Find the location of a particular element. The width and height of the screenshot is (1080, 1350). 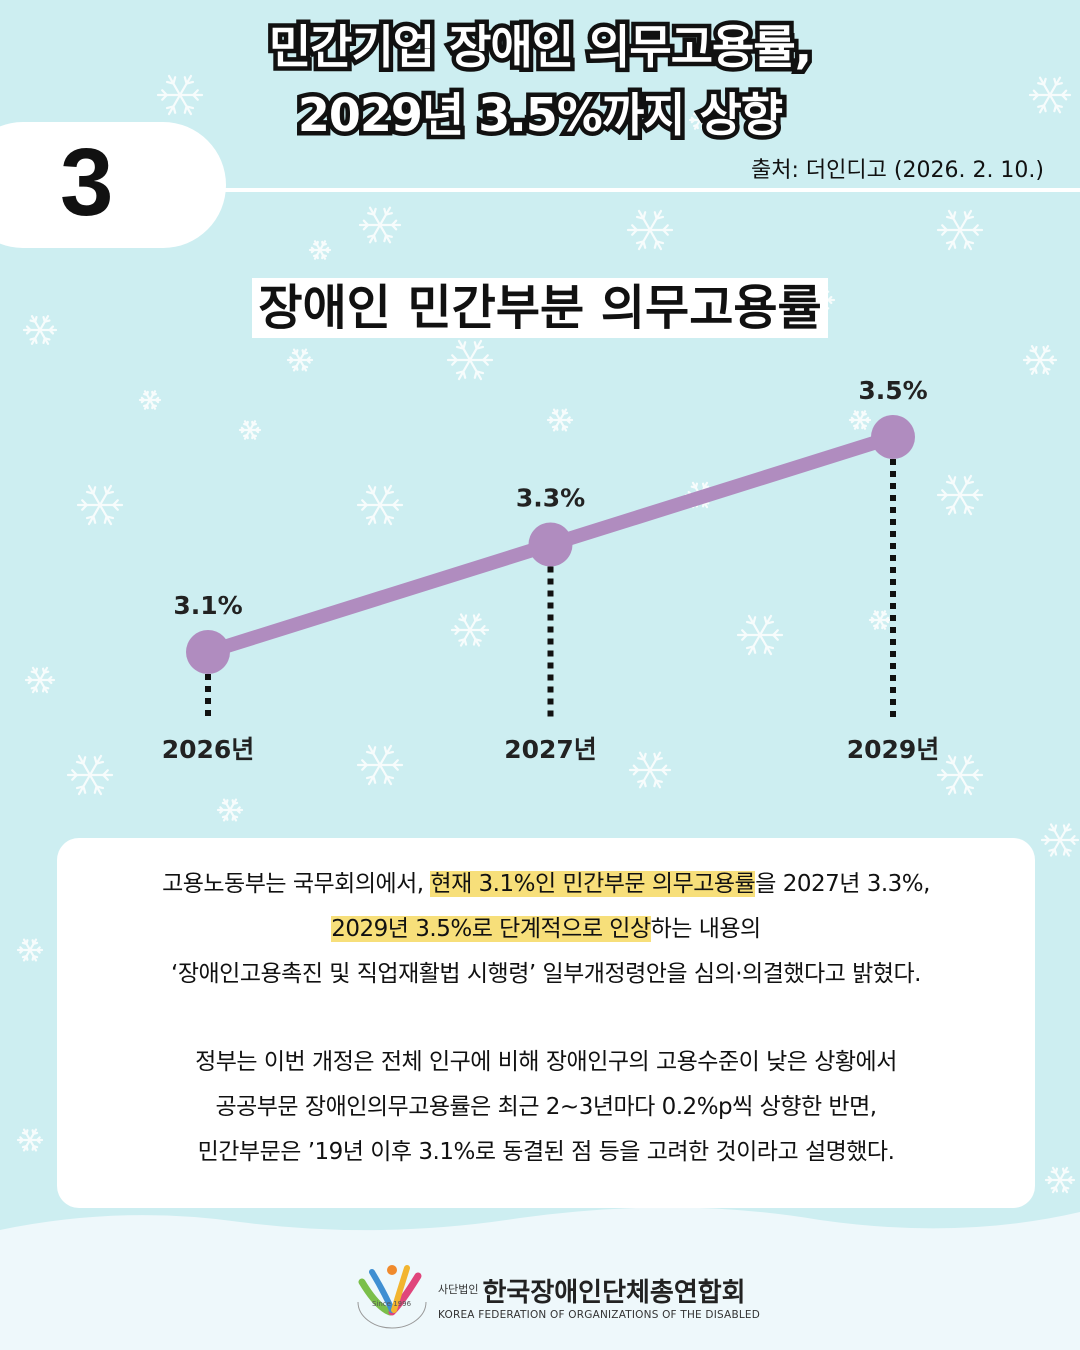

highlight: 현재 3.1%인 민간부문 의무고용률 is located at coordinates (593, 884).